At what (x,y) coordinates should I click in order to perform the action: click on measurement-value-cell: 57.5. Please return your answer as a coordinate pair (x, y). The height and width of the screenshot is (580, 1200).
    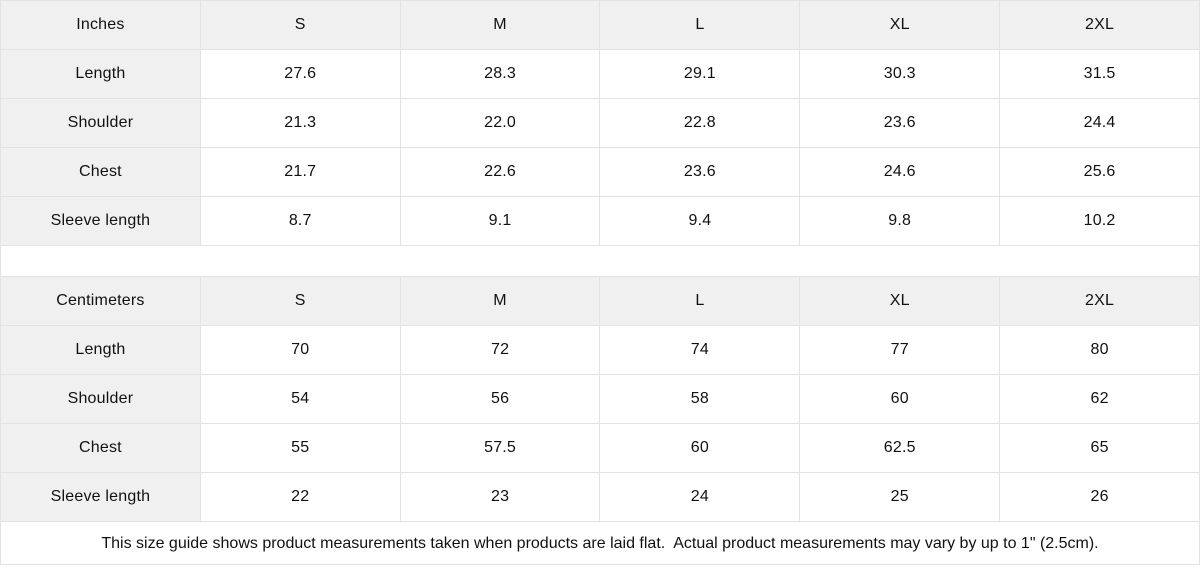
    Looking at the image, I should click on (500, 448).